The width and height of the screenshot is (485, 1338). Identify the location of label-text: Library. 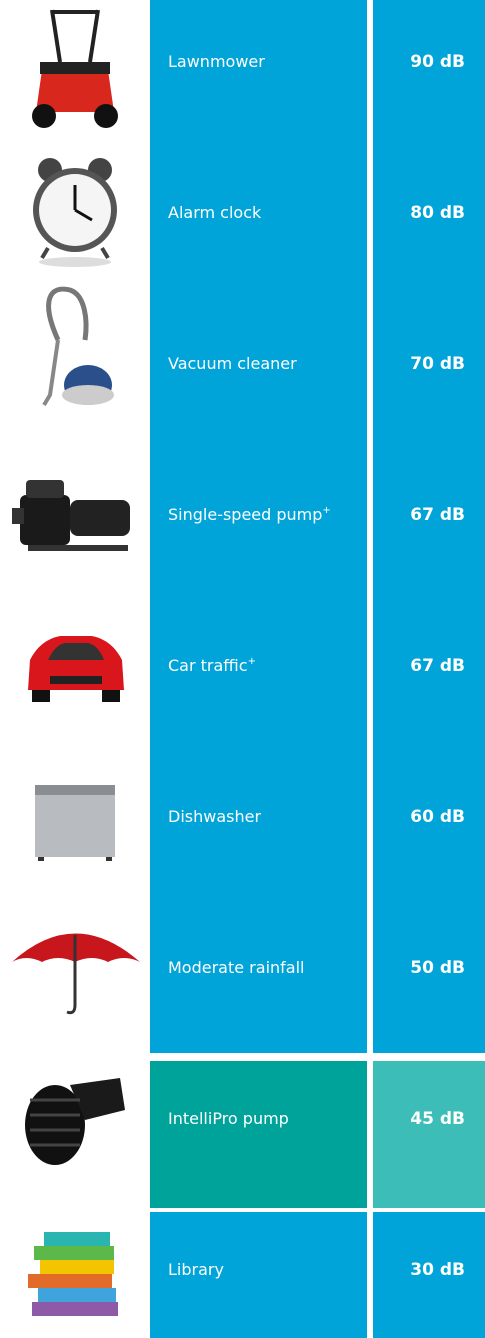
(196, 1269).